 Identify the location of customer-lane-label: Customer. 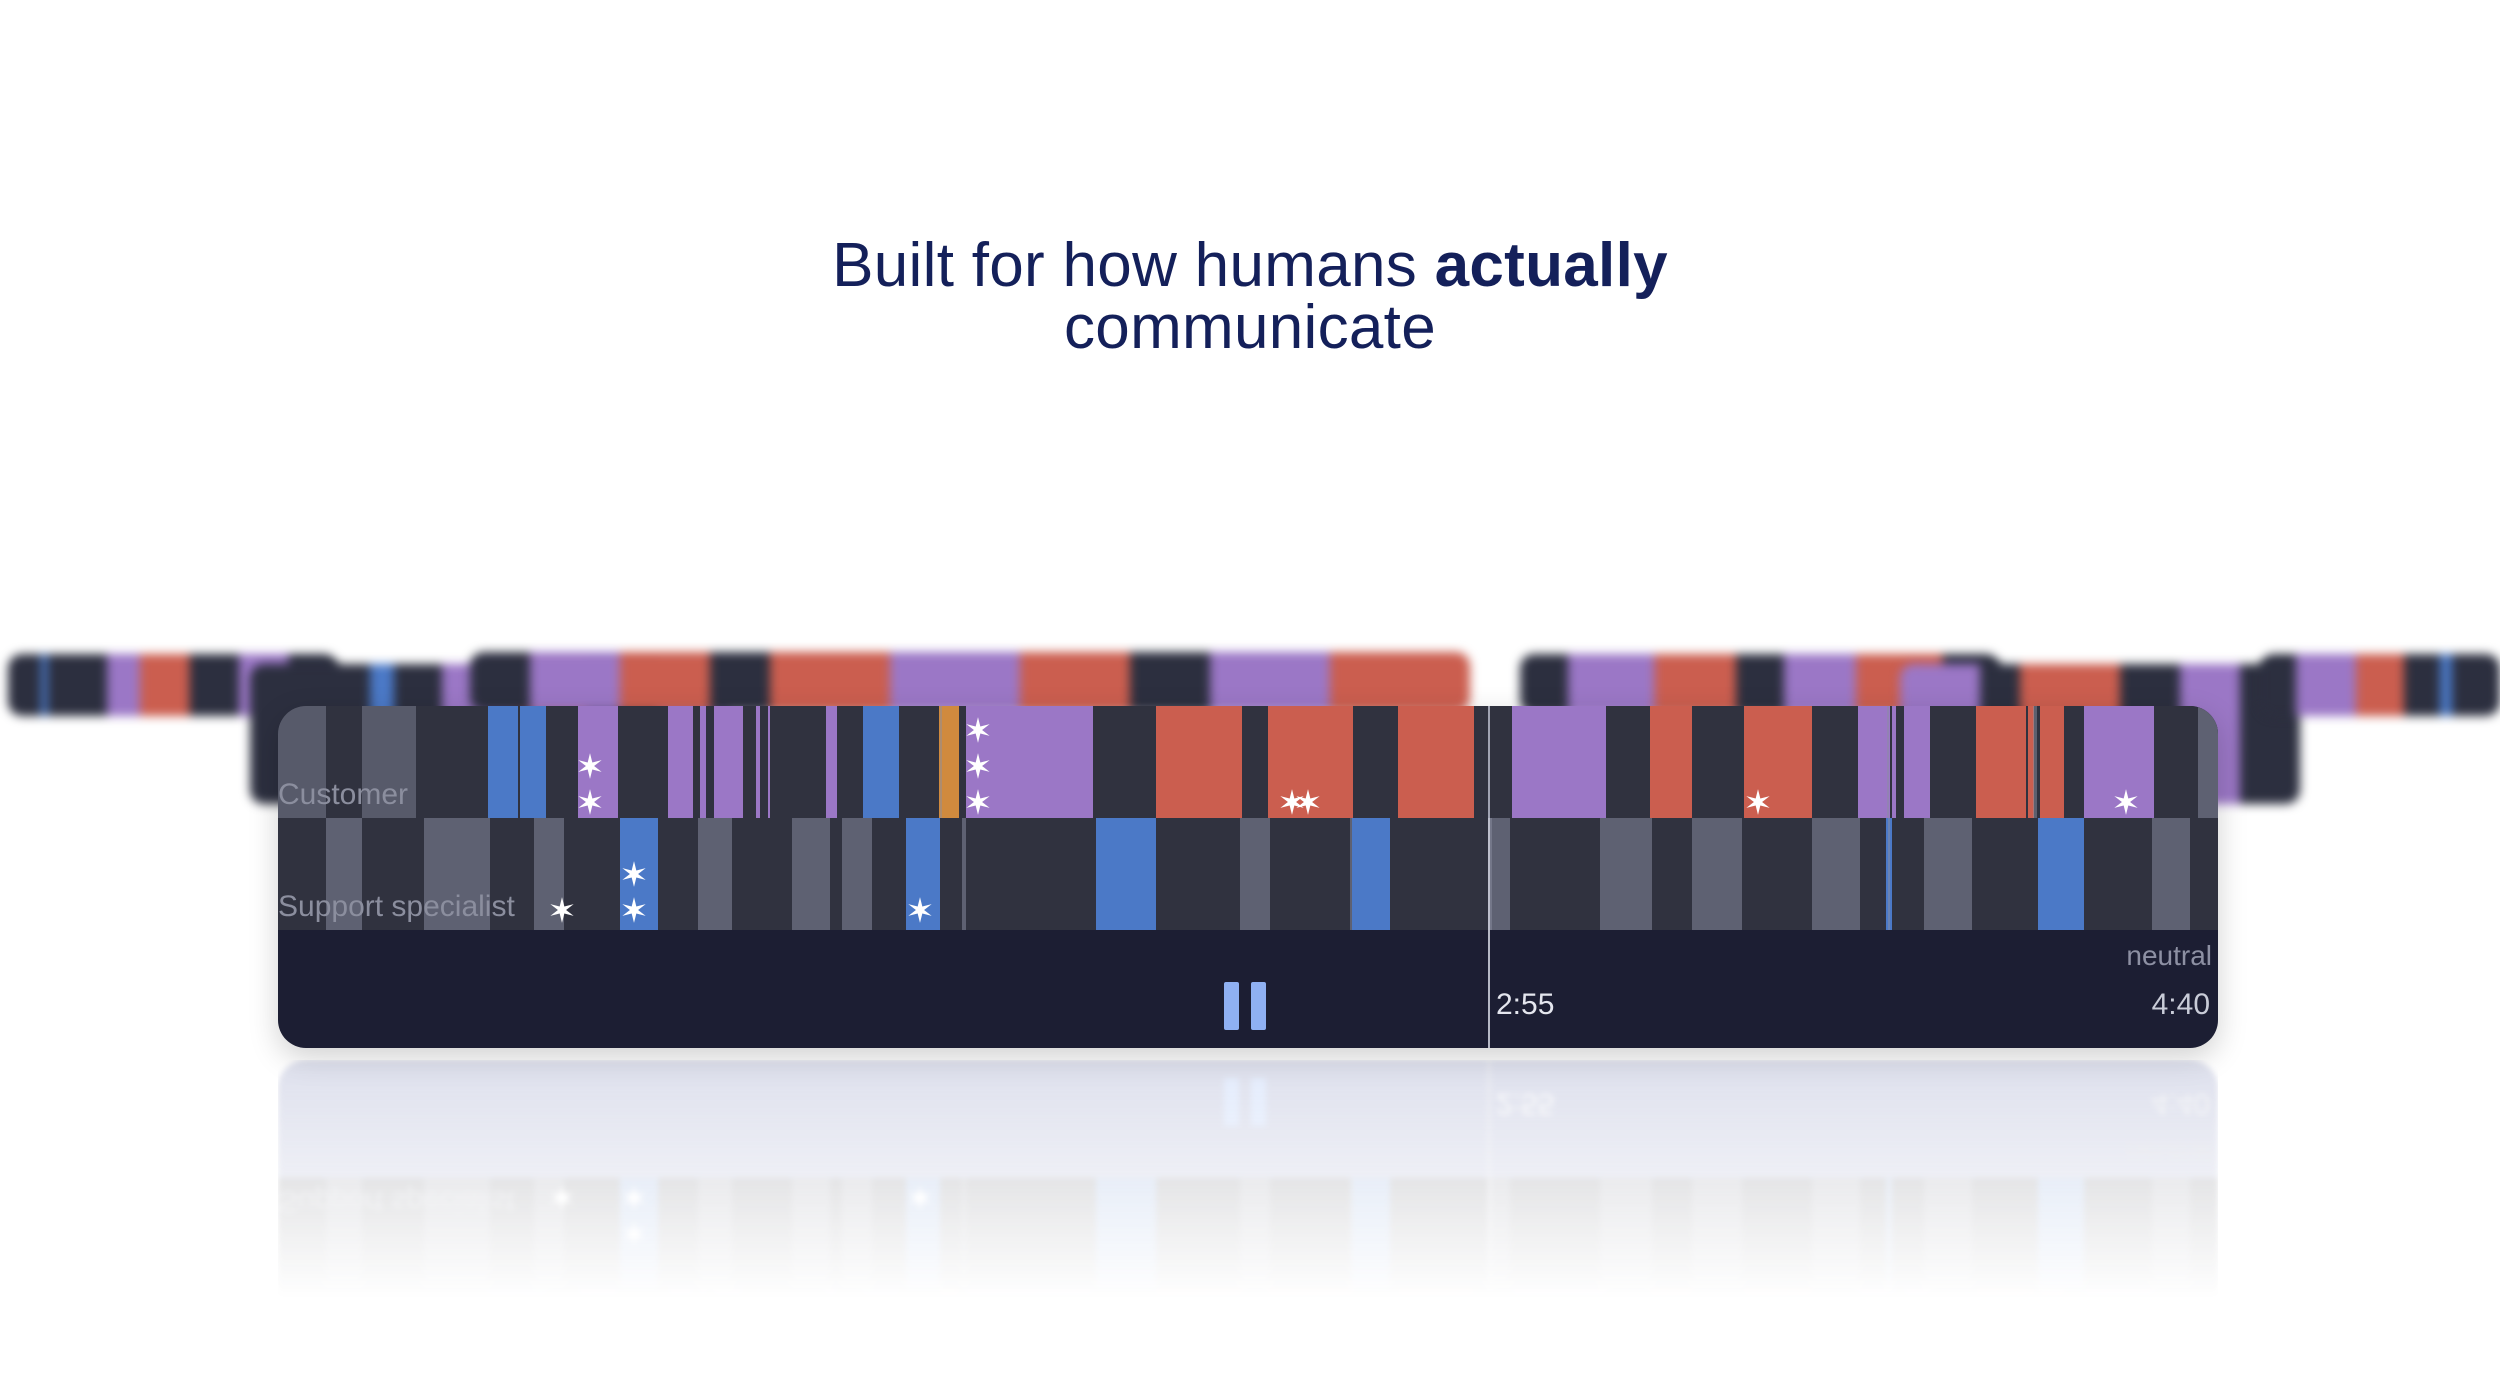
(343, 794).